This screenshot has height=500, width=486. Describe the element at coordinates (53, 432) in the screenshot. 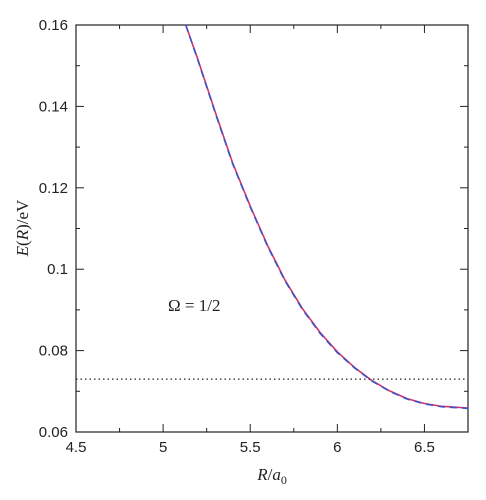

I see `y-tick-label: 0.06` at that location.